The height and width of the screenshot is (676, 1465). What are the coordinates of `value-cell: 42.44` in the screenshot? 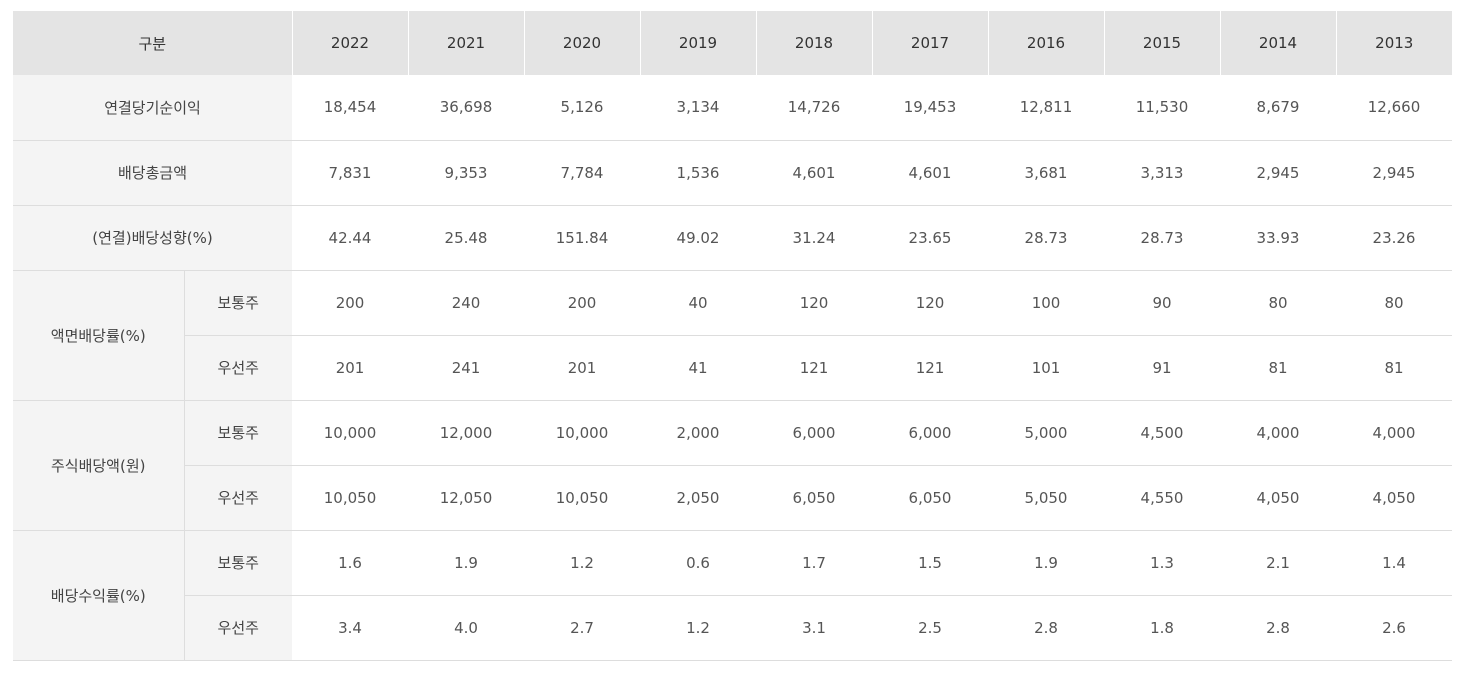 It's located at (350, 238).